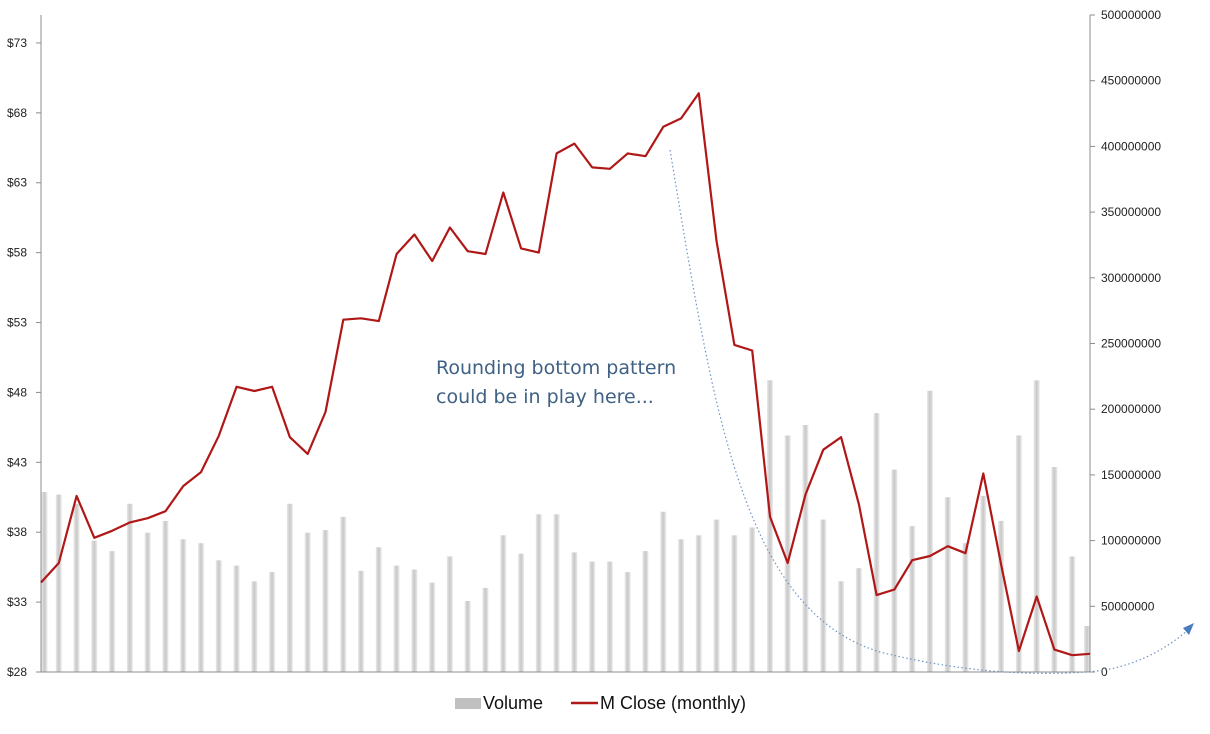  I want to click on right-tick-label: 250000000, so click(1131, 344).